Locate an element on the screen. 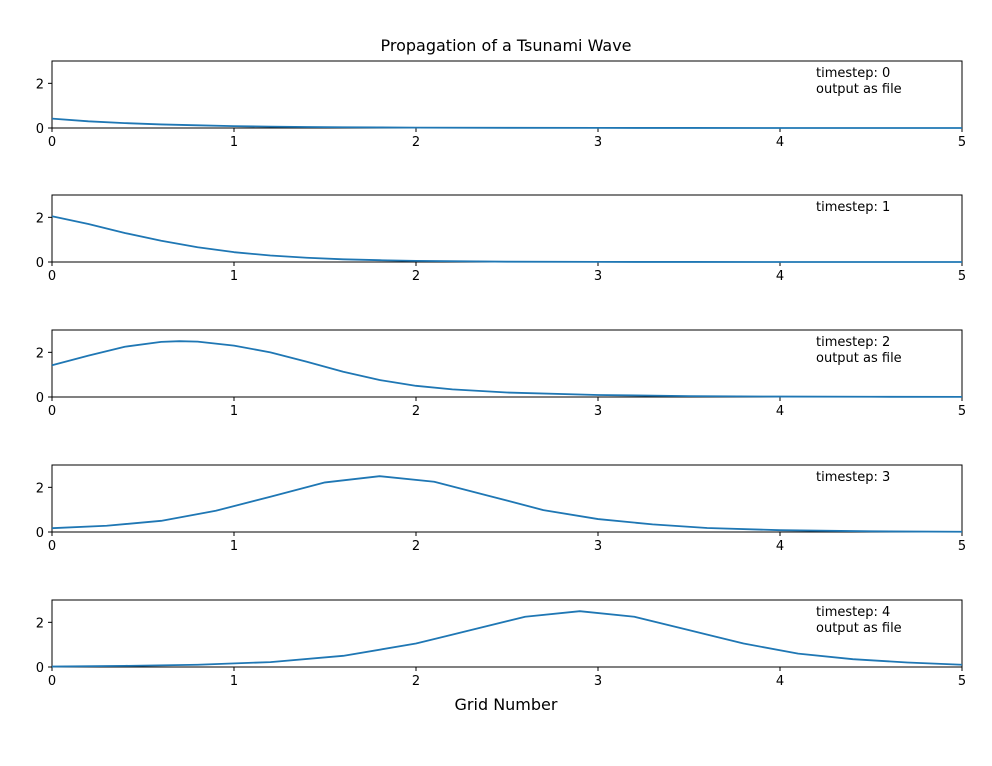 The width and height of the screenshot is (992, 766). annotation-text: timestep: 1 is located at coordinates (853, 207).